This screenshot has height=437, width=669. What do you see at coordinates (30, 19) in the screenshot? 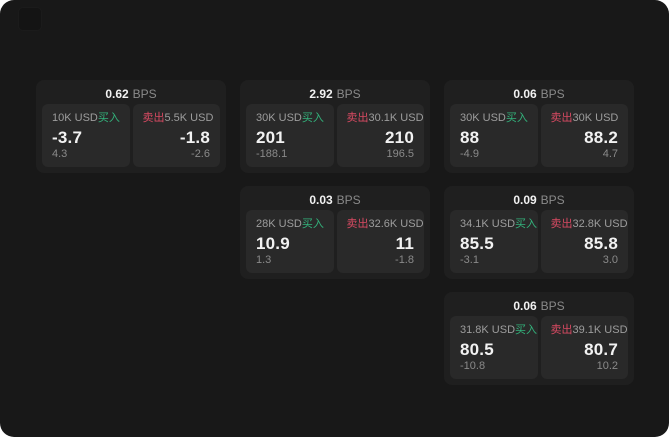
I see `app-icon` at bounding box center [30, 19].